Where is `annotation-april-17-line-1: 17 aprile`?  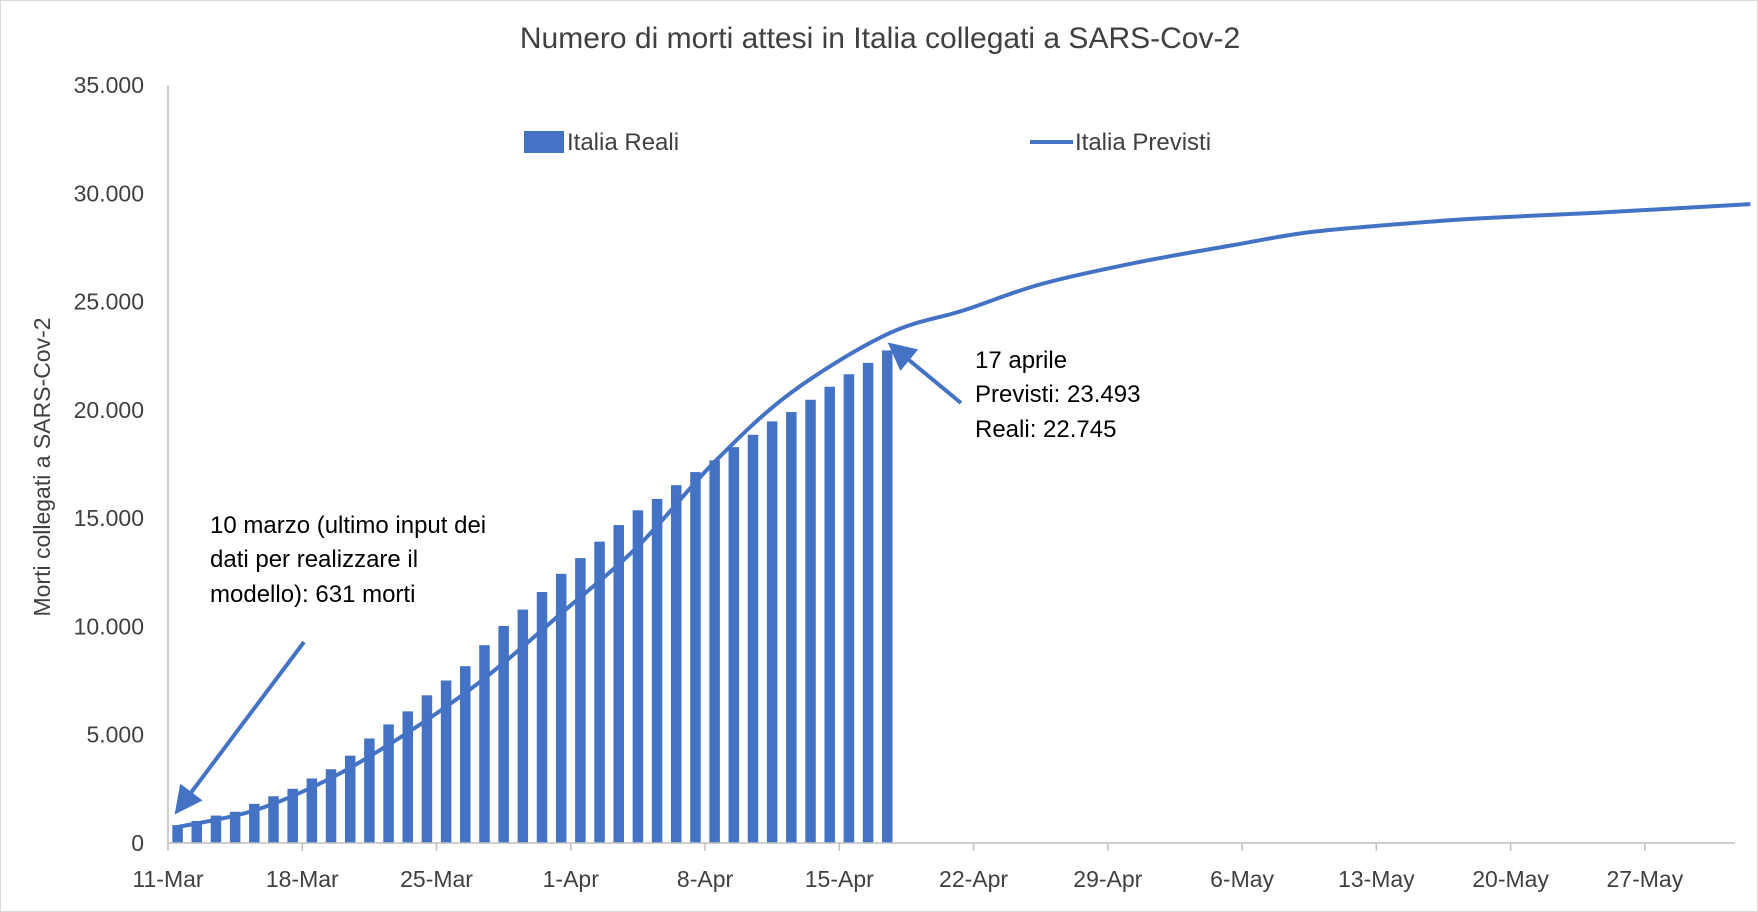 annotation-april-17-line-1: 17 aprile is located at coordinates (1021, 360).